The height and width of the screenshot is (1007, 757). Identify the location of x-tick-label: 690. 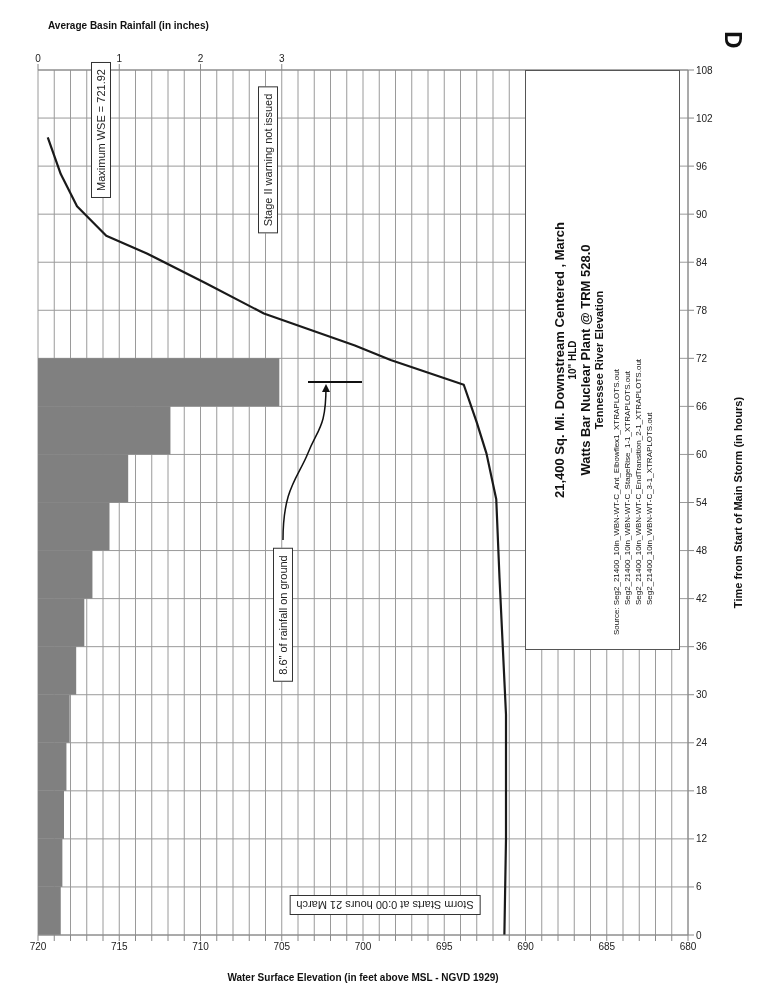
(526, 947).